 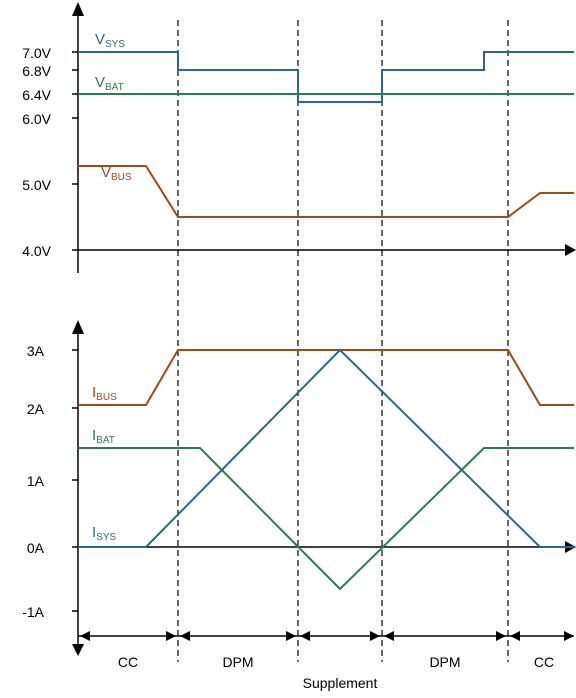 What do you see at coordinates (103, 436) in the screenshot?
I see `ibat-label: IBAT` at bounding box center [103, 436].